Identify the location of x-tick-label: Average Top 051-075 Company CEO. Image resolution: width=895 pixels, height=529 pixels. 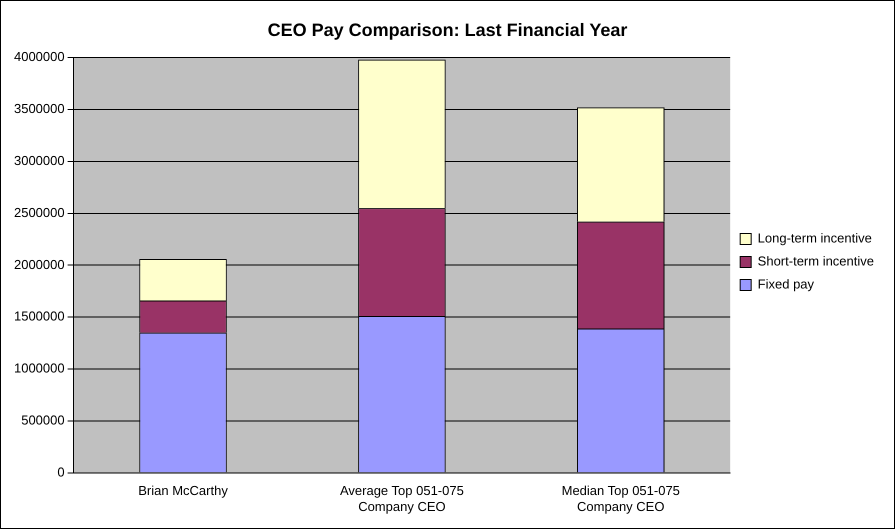
(402, 498).